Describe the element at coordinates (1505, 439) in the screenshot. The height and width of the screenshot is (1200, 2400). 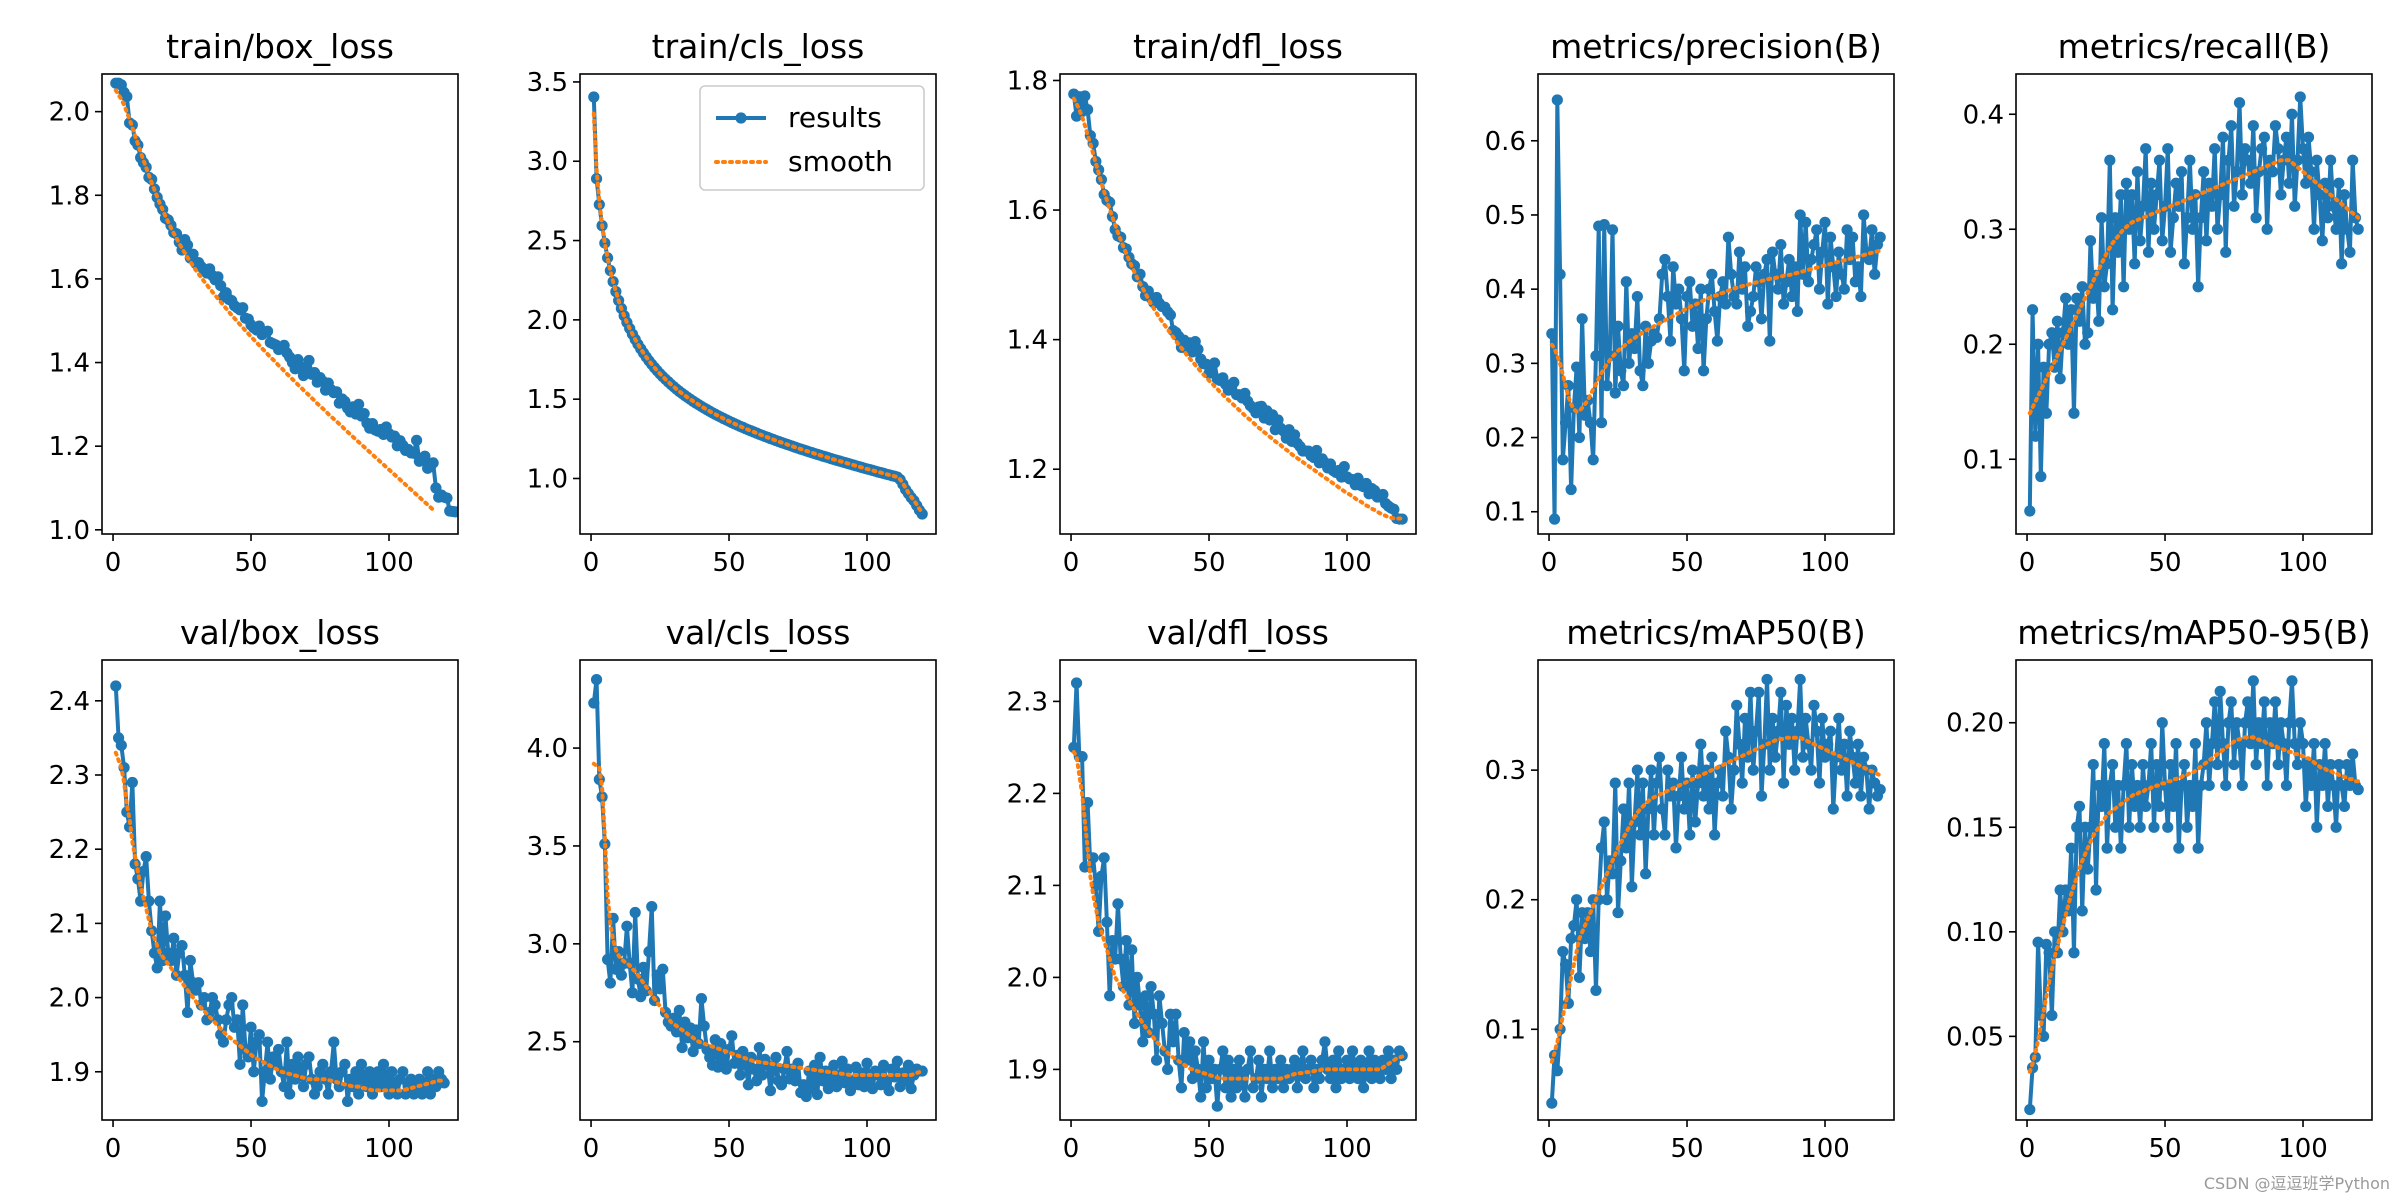
I see `y-tick-label: 0.2` at that location.